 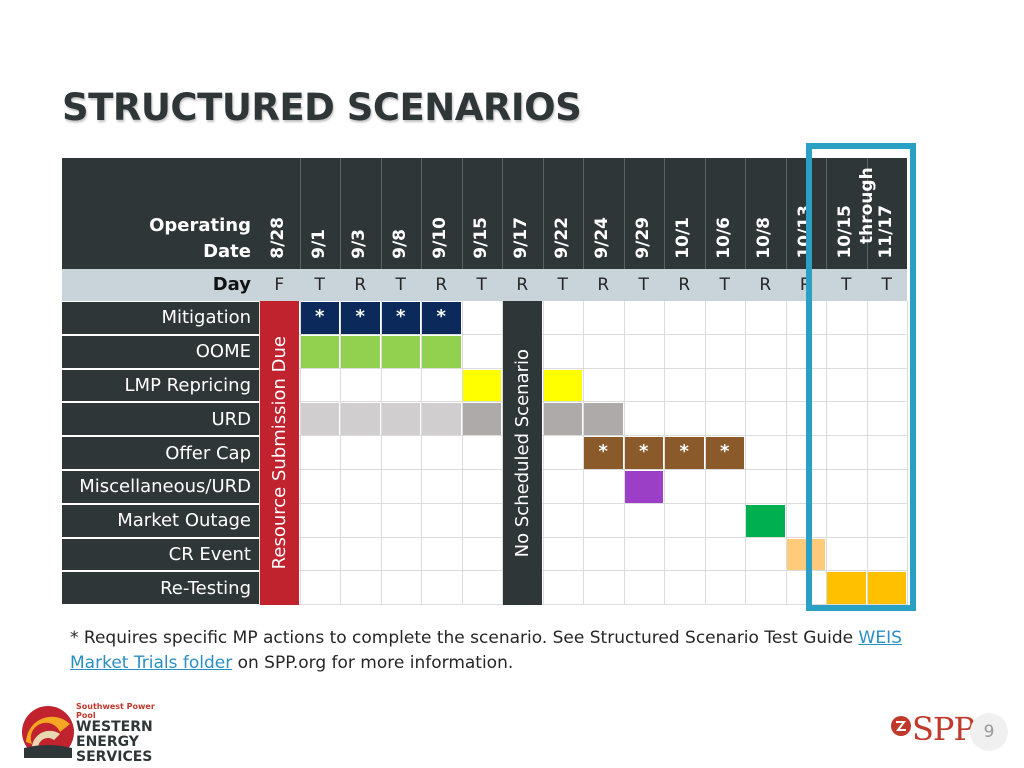 What do you see at coordinates (322, 107) in the screenshot?
I see `slide-title: STRUCTURED SCENARIOS` at bounding box center [322, 107].